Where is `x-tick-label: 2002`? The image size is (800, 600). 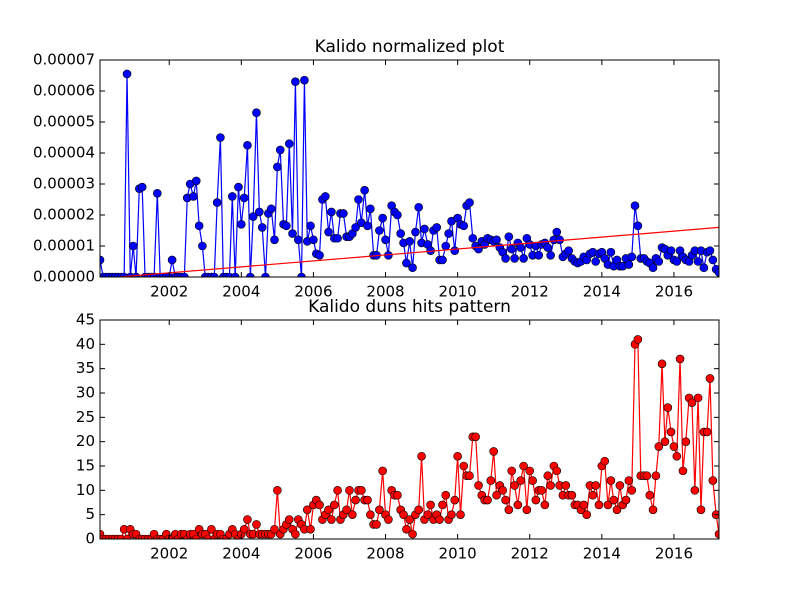 x-tick-label: 2002 is located at coordinates (169, 292).